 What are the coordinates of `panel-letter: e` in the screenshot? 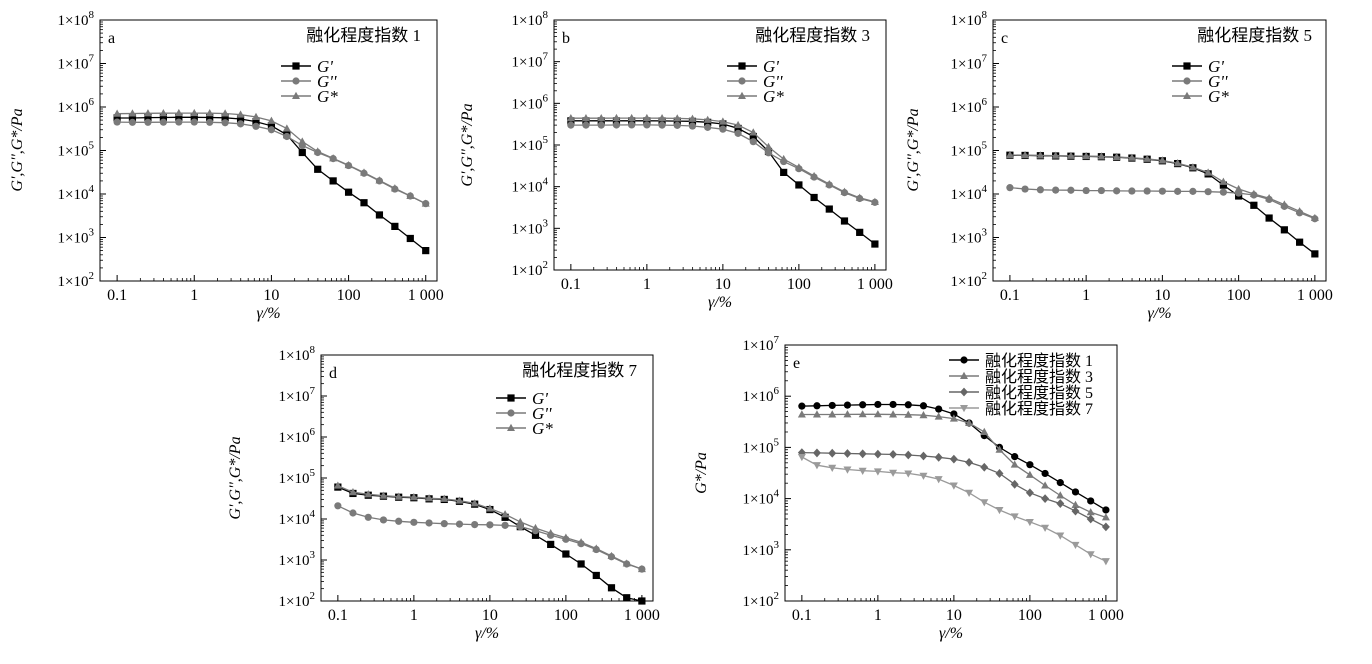 It's located at (796, 363).